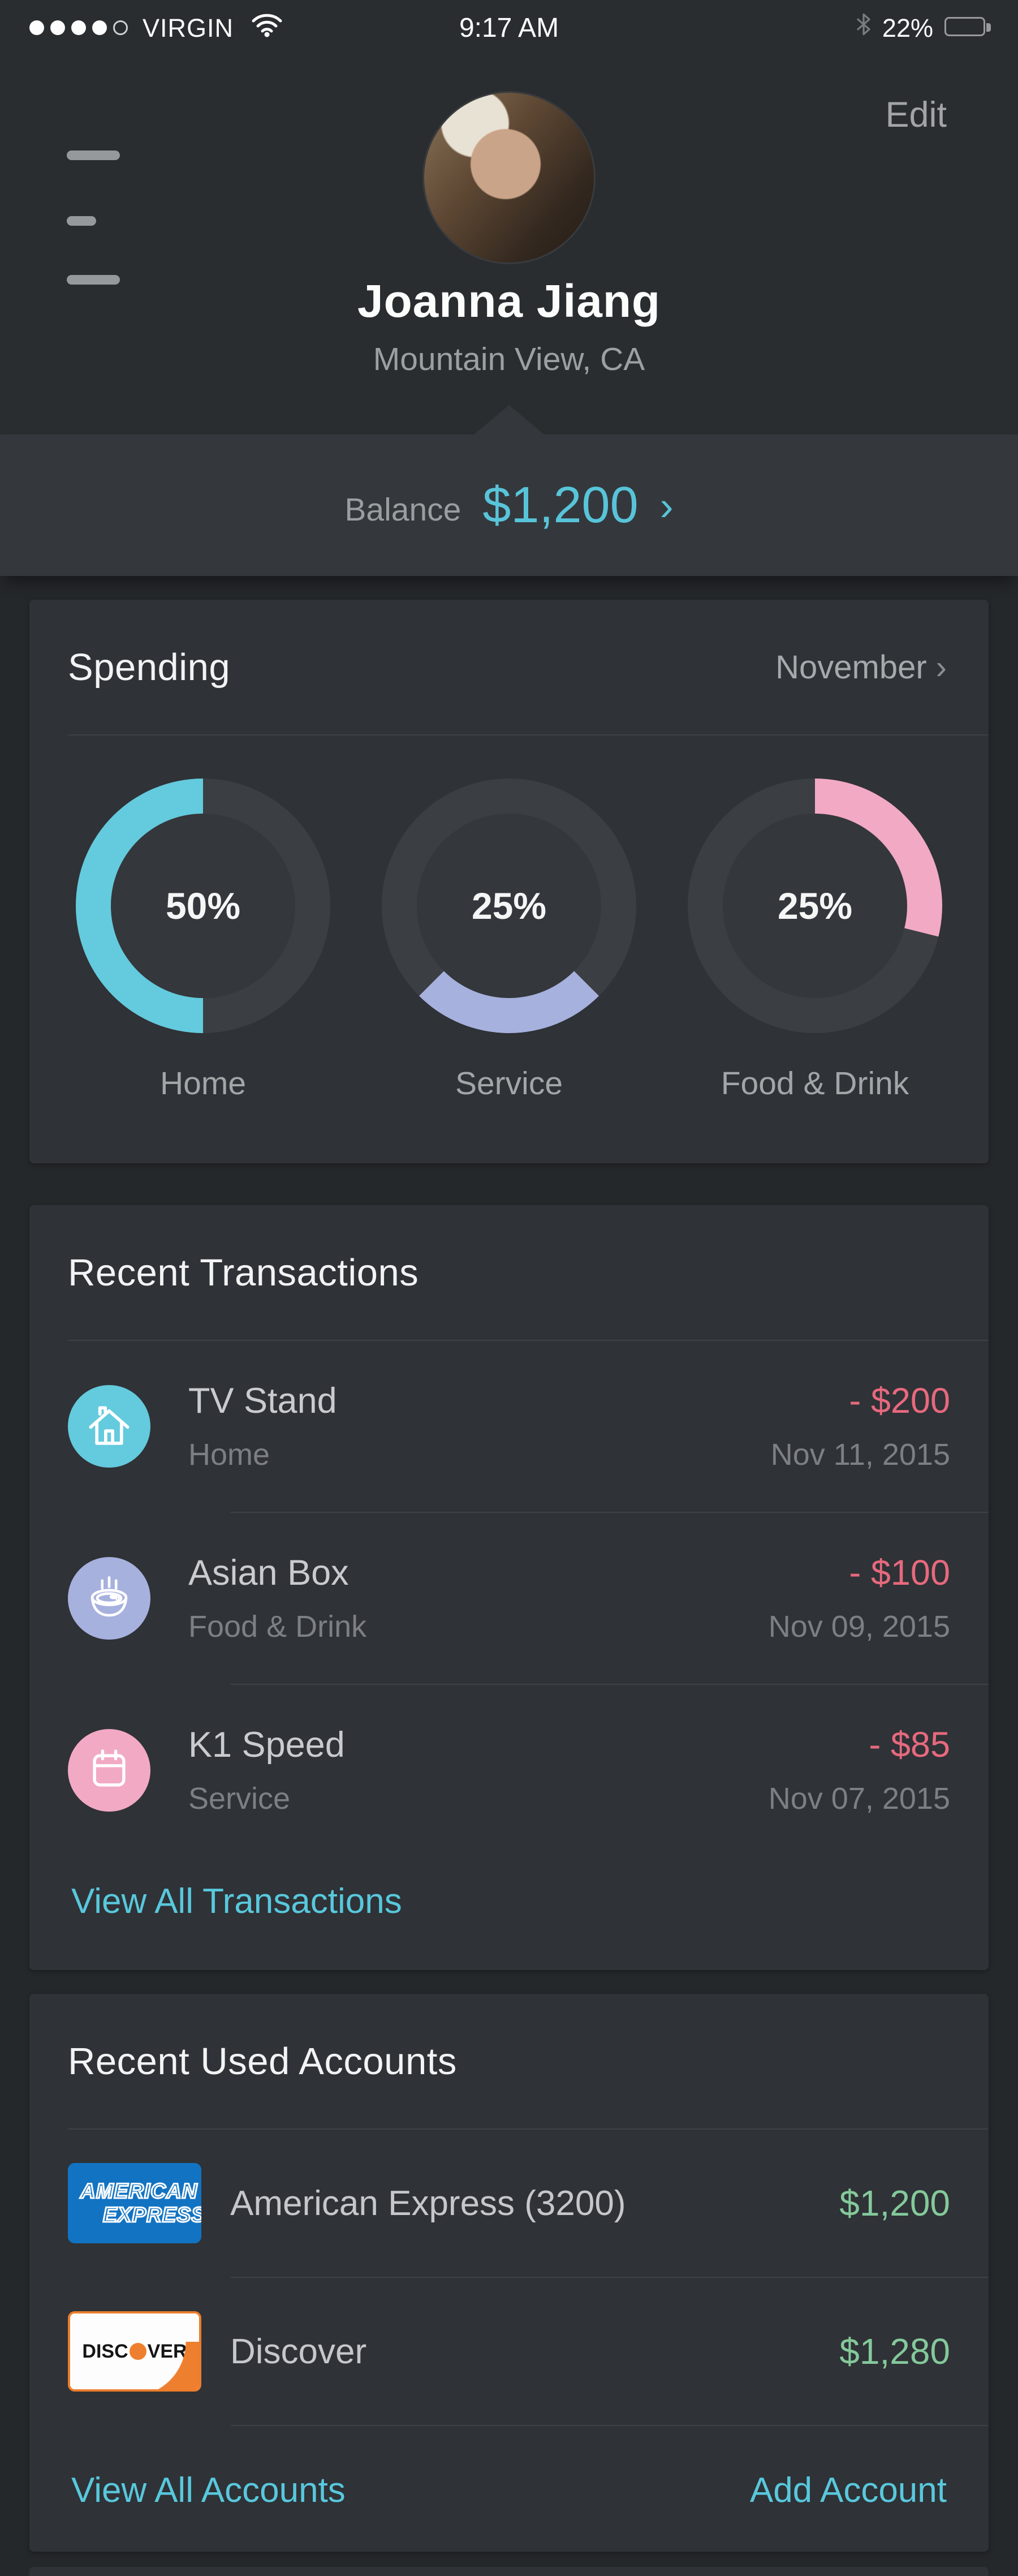 The image size is (1018, 2576). Describe the element at coordinates (138, 2192) in the screenshot. I see `amex-logo-text: AMERICAN` at that location.